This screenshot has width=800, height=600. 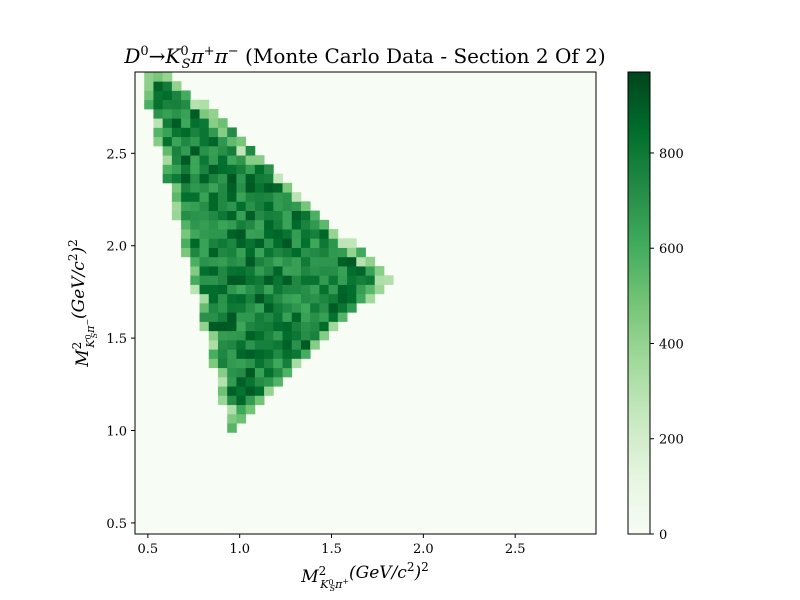 What do you see at coordinates (671, 249) in the screenshot?
I see `colorbar-tick-label: 600` at bounding box center [671, 249].